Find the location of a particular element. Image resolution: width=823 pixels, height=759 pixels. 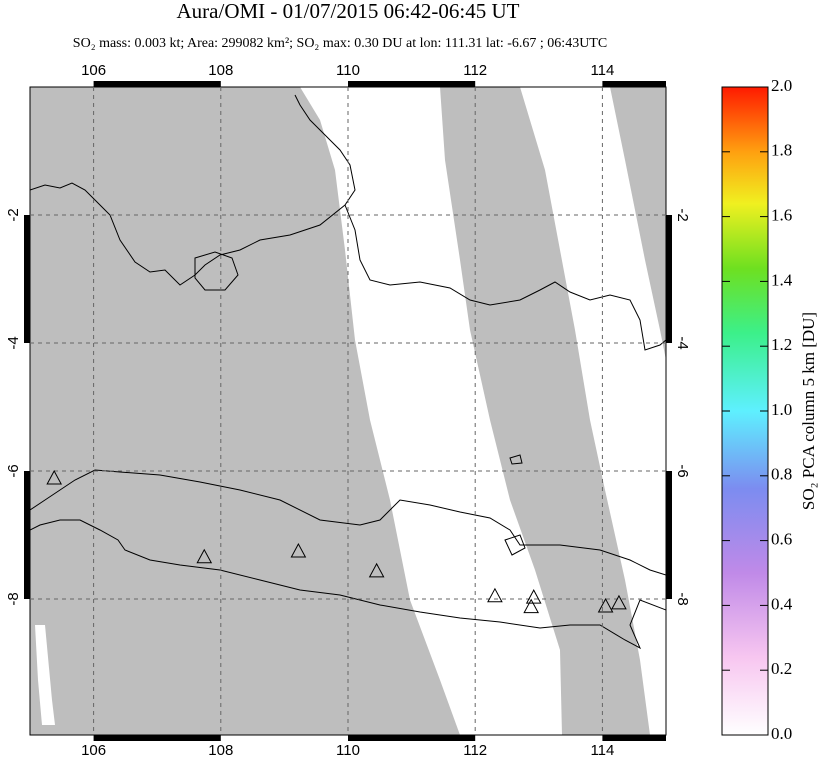

colorbar-tick-label: 0.2 is located at coordinates (781, 668).